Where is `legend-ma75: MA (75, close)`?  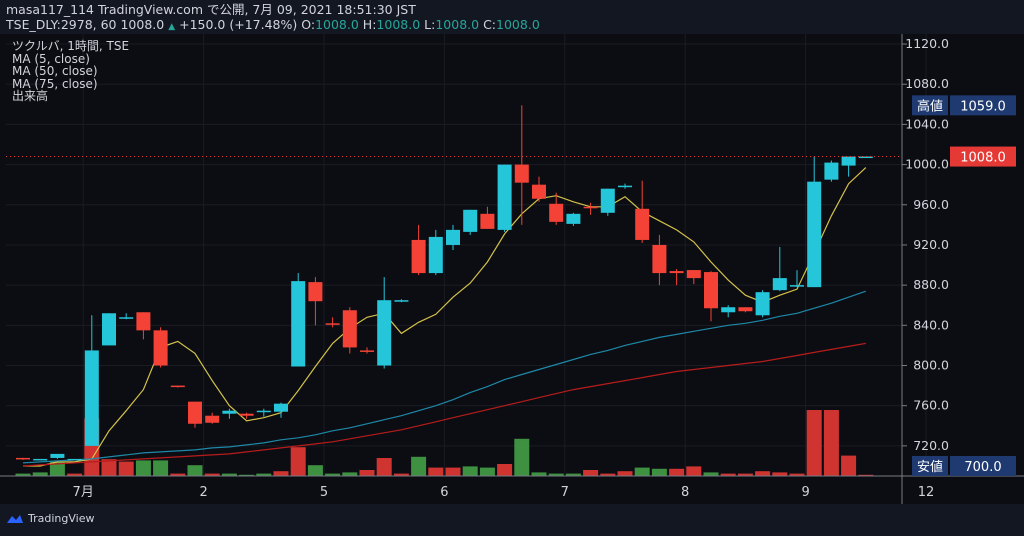 legend-ma75: MA (75, close) is located at coordinates (55, 83).